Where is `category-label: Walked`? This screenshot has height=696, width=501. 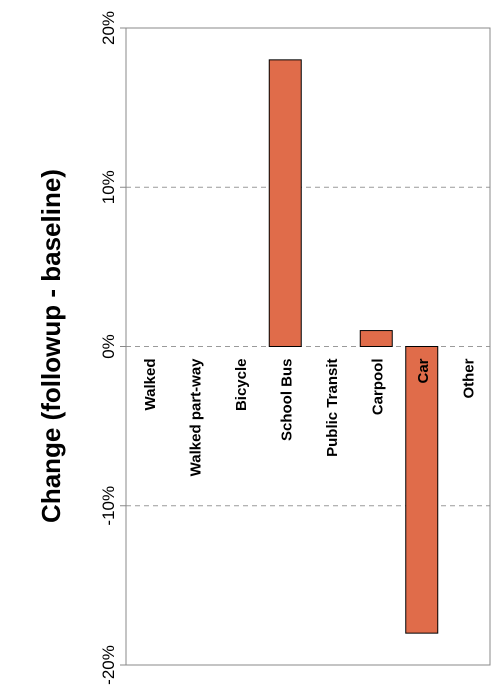 category-label: Walked is located at coordinates (150, 385).